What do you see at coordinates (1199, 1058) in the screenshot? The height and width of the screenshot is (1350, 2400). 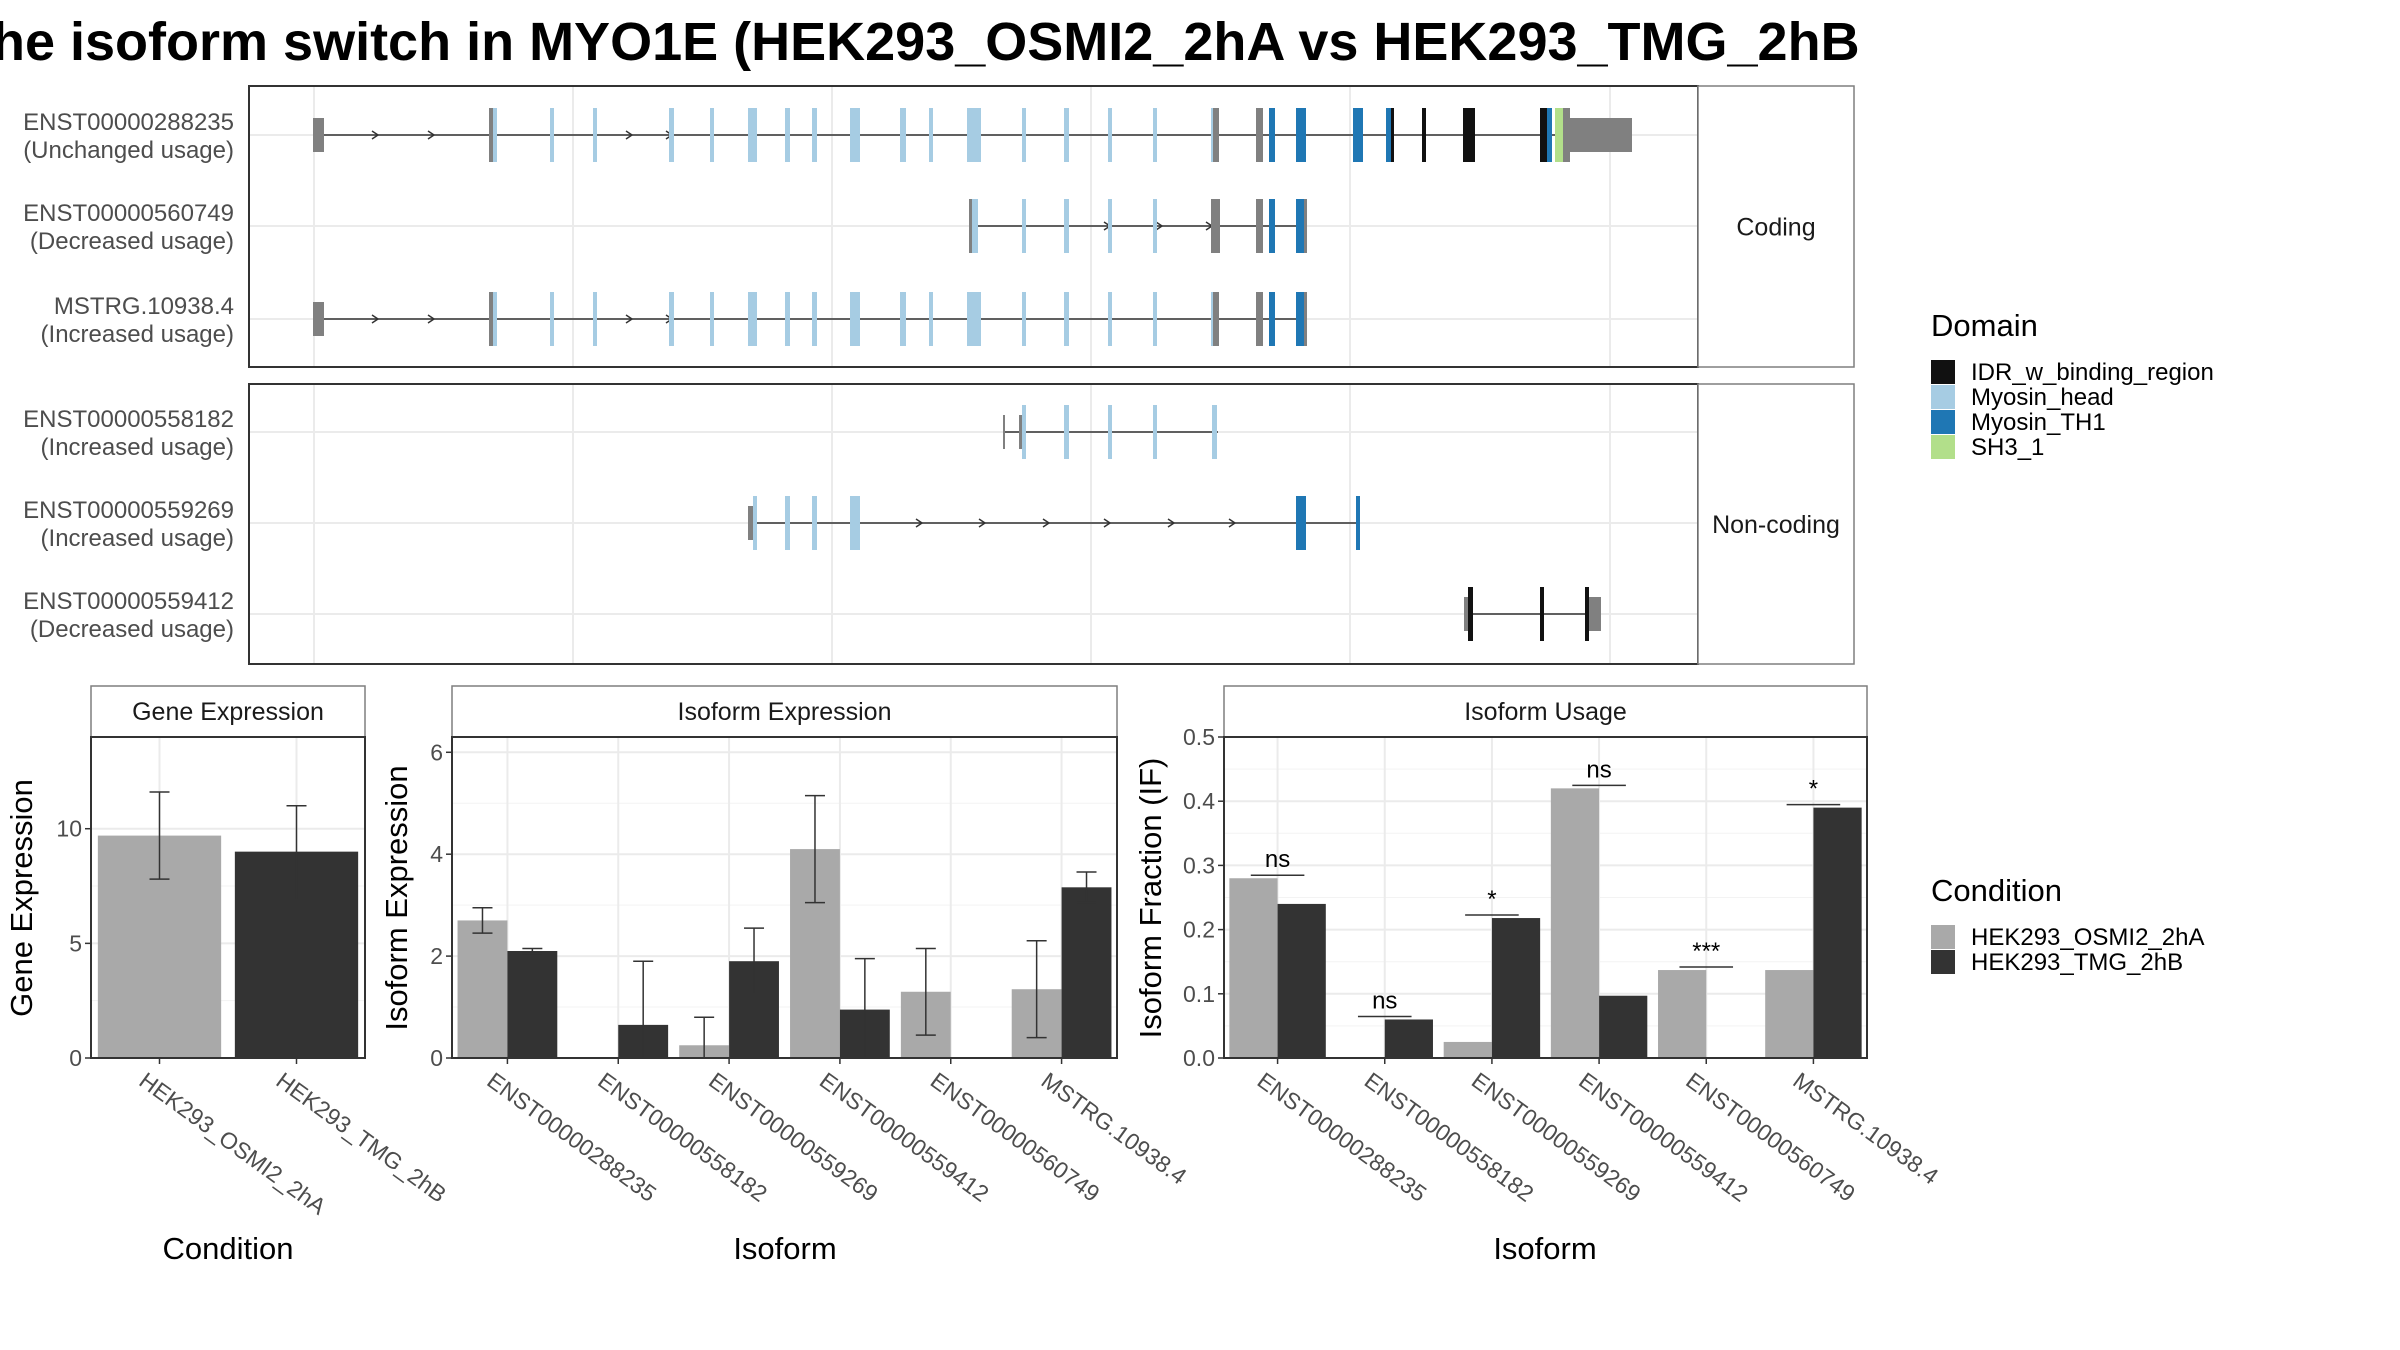 I see `y-tick-label: 0.0` at bounding box center [1199, 1058].